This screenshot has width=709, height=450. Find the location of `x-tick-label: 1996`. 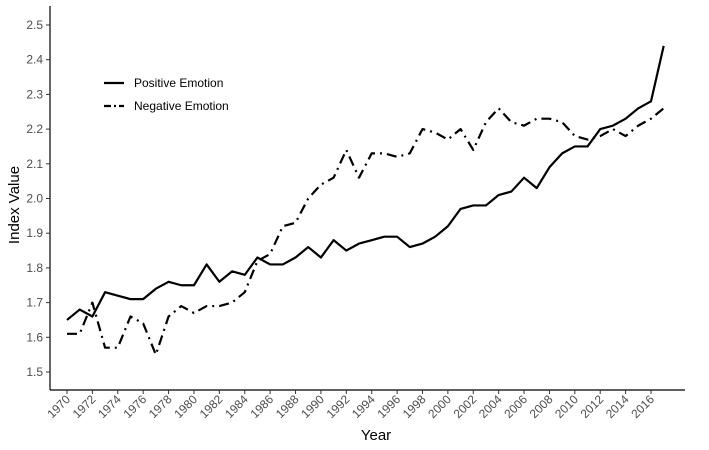

x-tick-label: 1996 is located at coordinates (388, 406).